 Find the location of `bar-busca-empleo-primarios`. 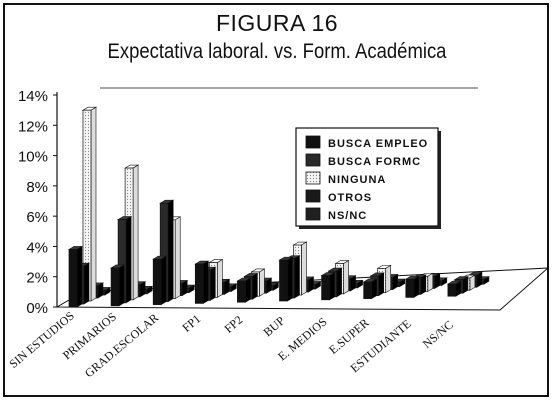

bar-busca-empleo-primarios is located at coordinates (118, 285).